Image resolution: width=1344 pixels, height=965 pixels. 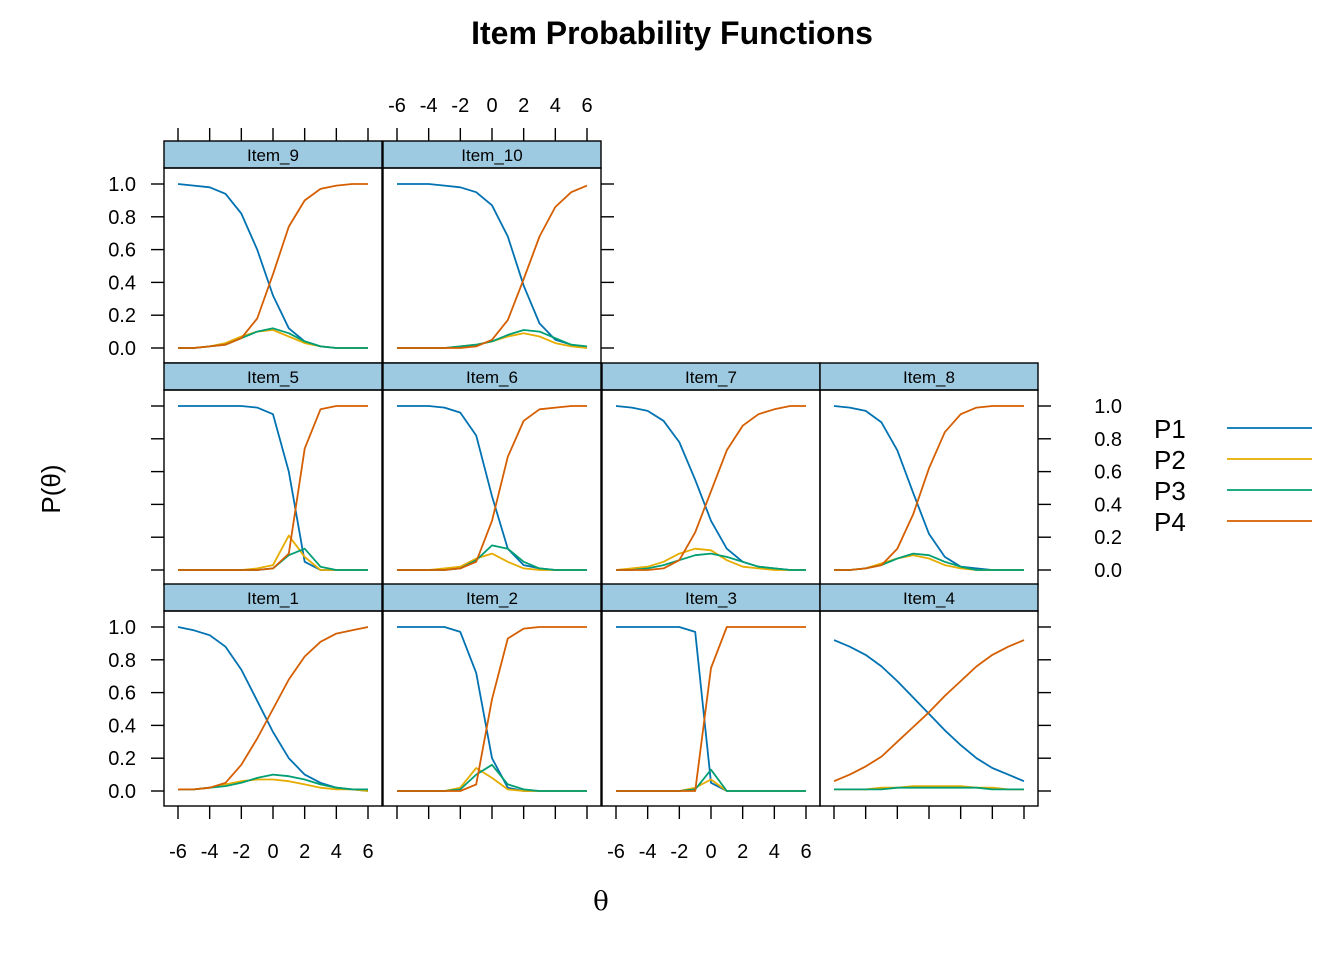 I want to click on legend-label-p3: P3, so click(x=1170, y=491).